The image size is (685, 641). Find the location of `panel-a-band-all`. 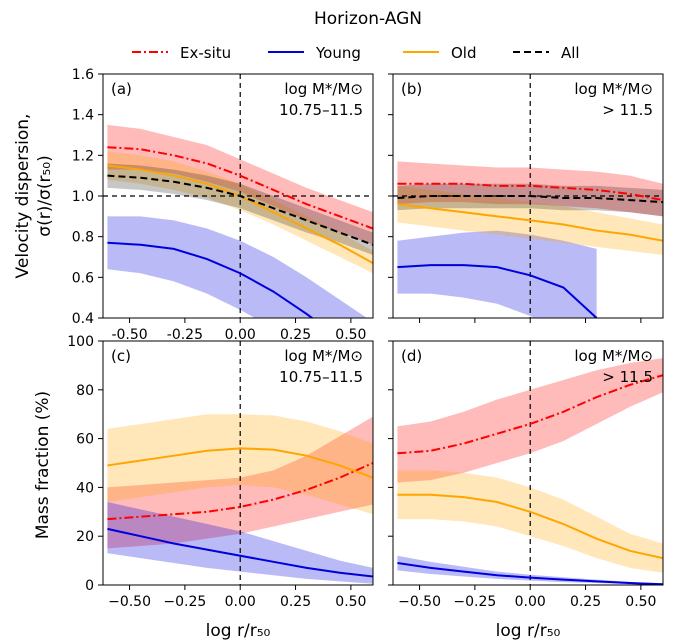

panel-a-band-all is located at coordinates (240, 209).